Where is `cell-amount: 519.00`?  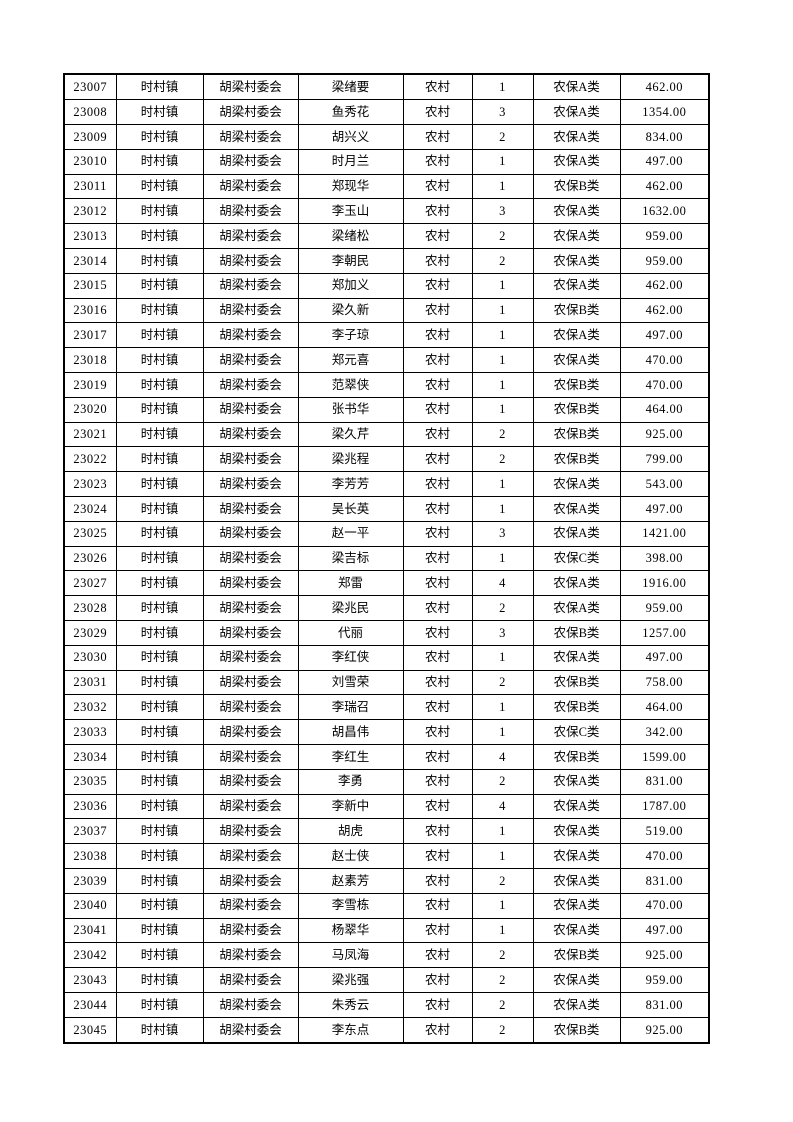 cell-amount: 519.00 is located at coordinates (664, 831).